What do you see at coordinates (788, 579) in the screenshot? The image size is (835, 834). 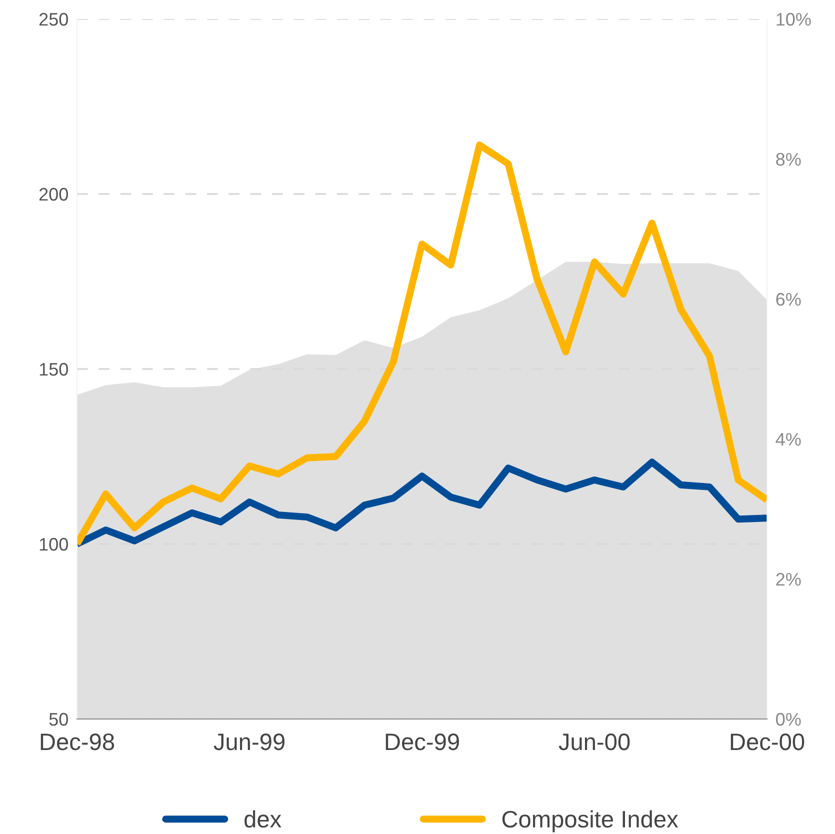 I see `y2-tick-label: 2%` at bounding box center [788, 579].